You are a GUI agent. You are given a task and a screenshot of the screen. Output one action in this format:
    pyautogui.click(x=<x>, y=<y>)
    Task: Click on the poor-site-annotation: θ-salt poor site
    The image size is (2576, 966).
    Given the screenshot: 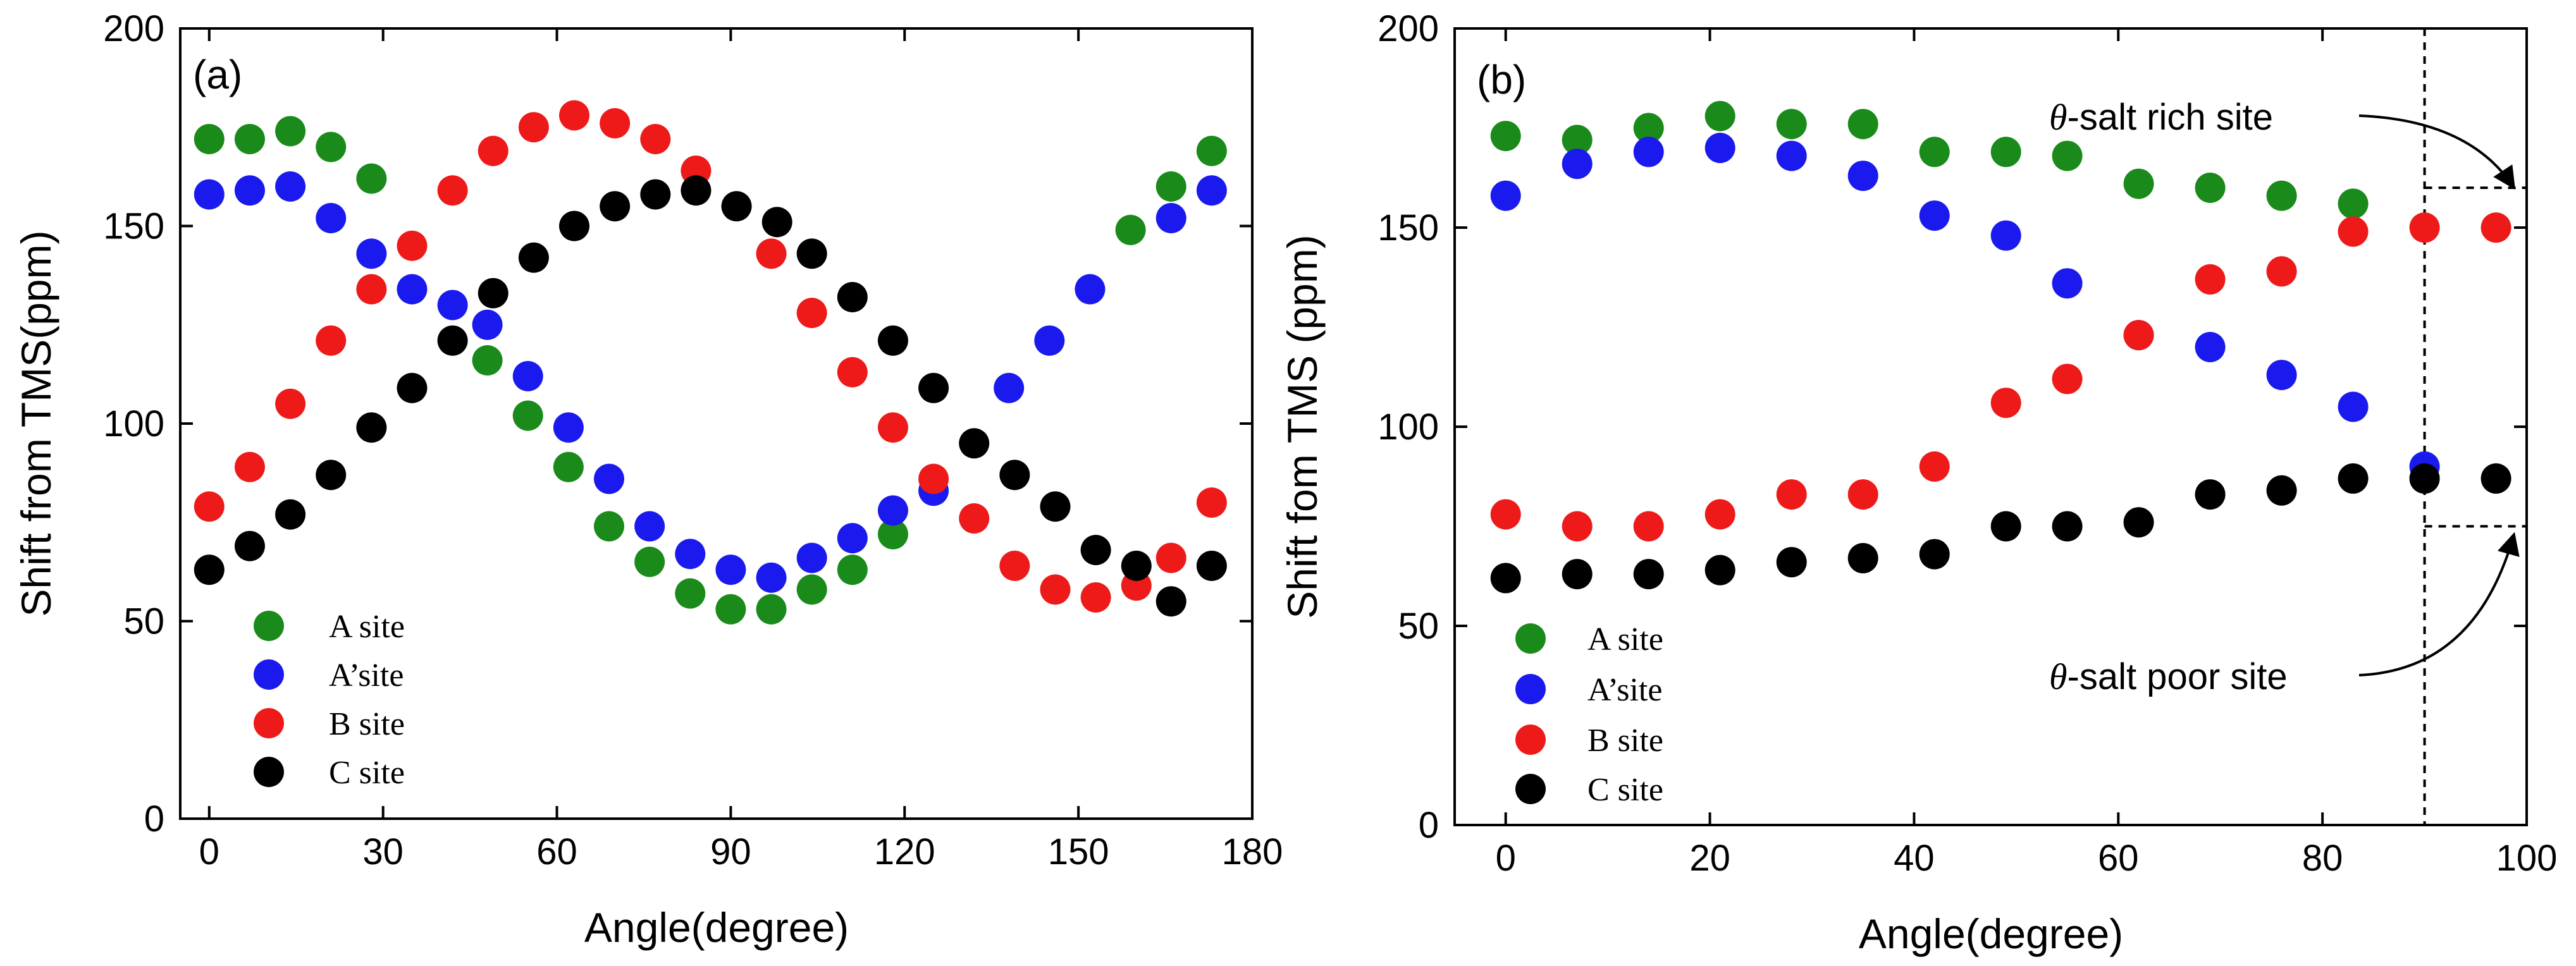 What is the action you would take?
    pyautogui.click(x=2168, y=676)
    